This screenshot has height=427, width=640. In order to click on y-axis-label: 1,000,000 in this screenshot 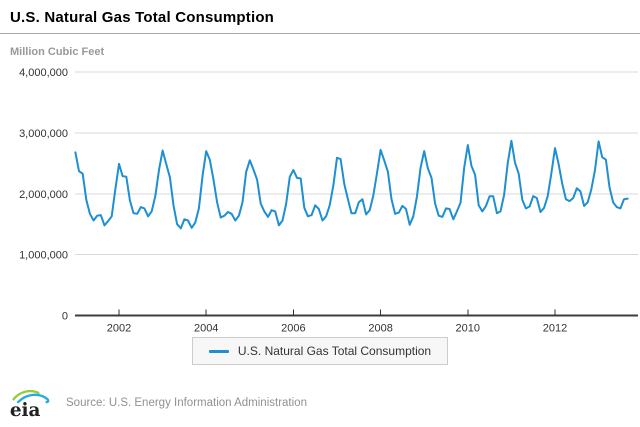, I will do `click(43, 256)`.